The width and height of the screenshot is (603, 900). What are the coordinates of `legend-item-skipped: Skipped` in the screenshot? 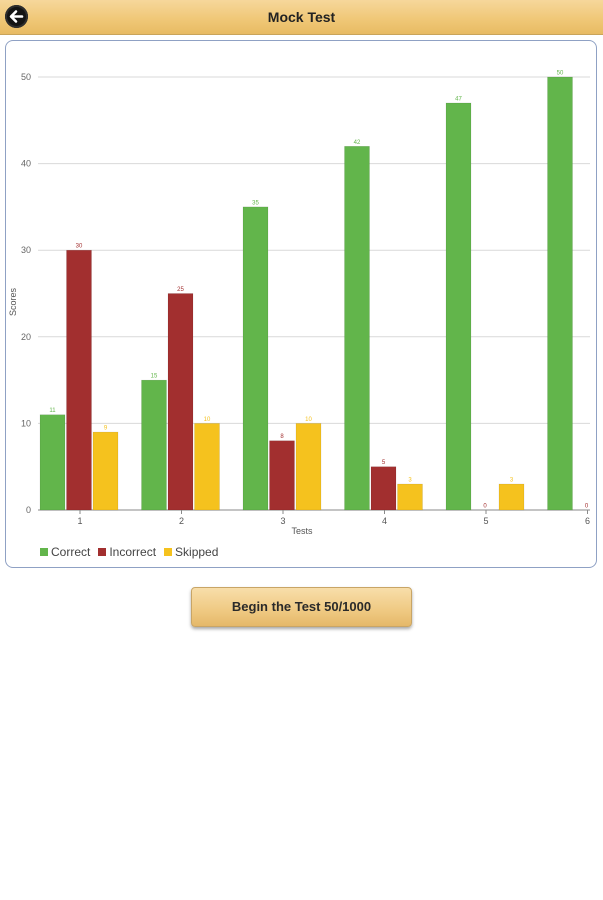 It's located at (191, 552).